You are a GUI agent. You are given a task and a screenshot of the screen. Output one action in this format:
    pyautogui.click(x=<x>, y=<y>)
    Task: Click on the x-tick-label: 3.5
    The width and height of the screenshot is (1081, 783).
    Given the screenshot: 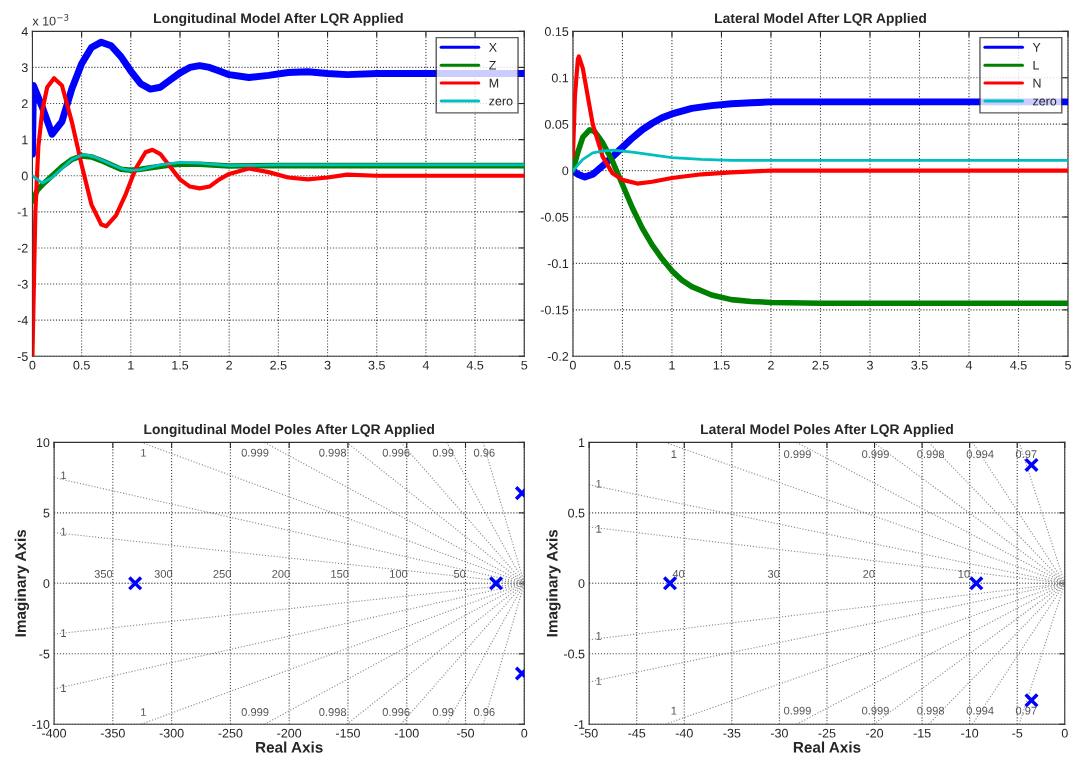 What is the action you would take?
    pyautogui.click(x=919, y=365)
    